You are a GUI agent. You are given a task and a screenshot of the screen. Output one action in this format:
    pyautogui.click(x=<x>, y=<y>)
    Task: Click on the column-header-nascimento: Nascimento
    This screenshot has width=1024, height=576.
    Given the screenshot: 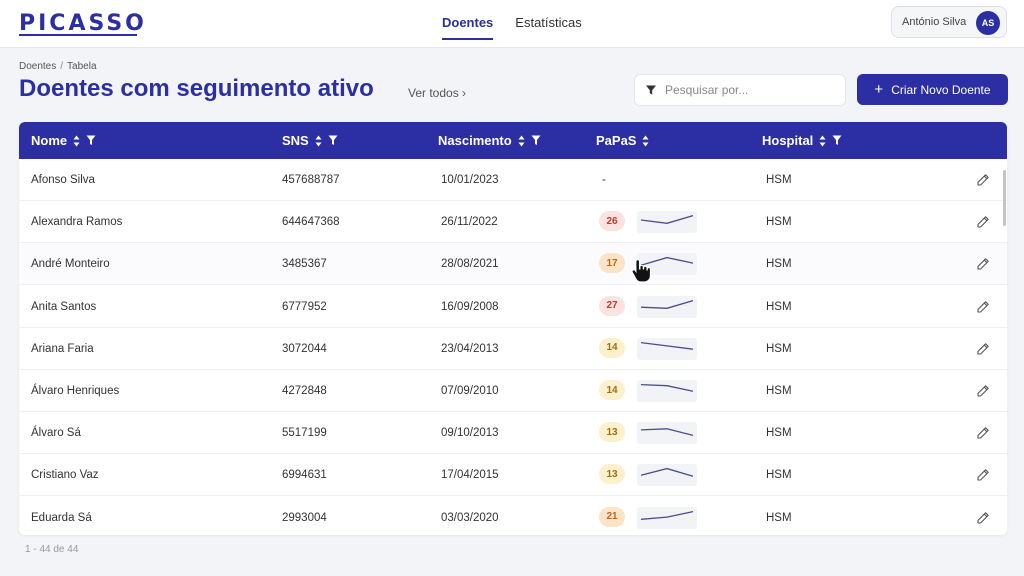 What is the action you would take?
    pyautogui.click(x=489, y=140)
    